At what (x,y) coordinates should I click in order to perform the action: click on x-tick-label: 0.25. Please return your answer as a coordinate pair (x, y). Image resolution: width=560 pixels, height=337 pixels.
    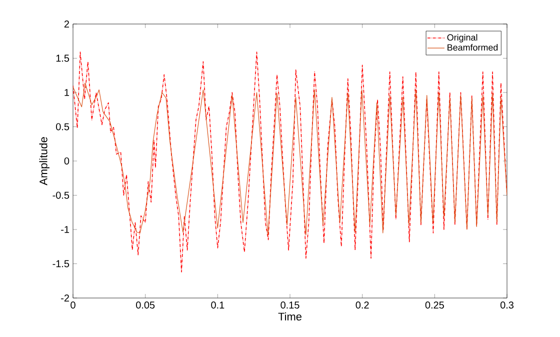
    Looking at the image, I should click on (434, 305).